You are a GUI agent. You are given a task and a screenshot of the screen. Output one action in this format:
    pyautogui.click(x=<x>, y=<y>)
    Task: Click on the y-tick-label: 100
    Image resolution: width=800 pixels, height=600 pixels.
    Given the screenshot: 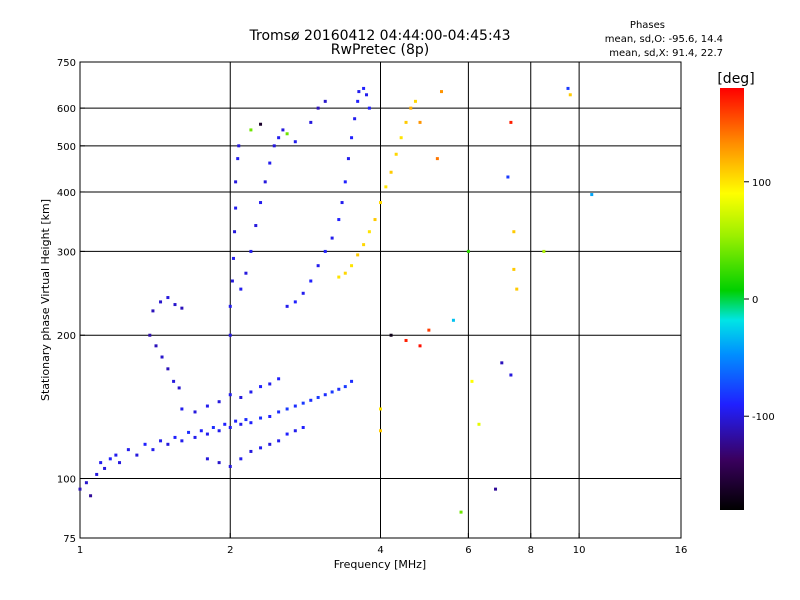 What is the action you would take?
    pyautogui.click(x=66, y=480)
    